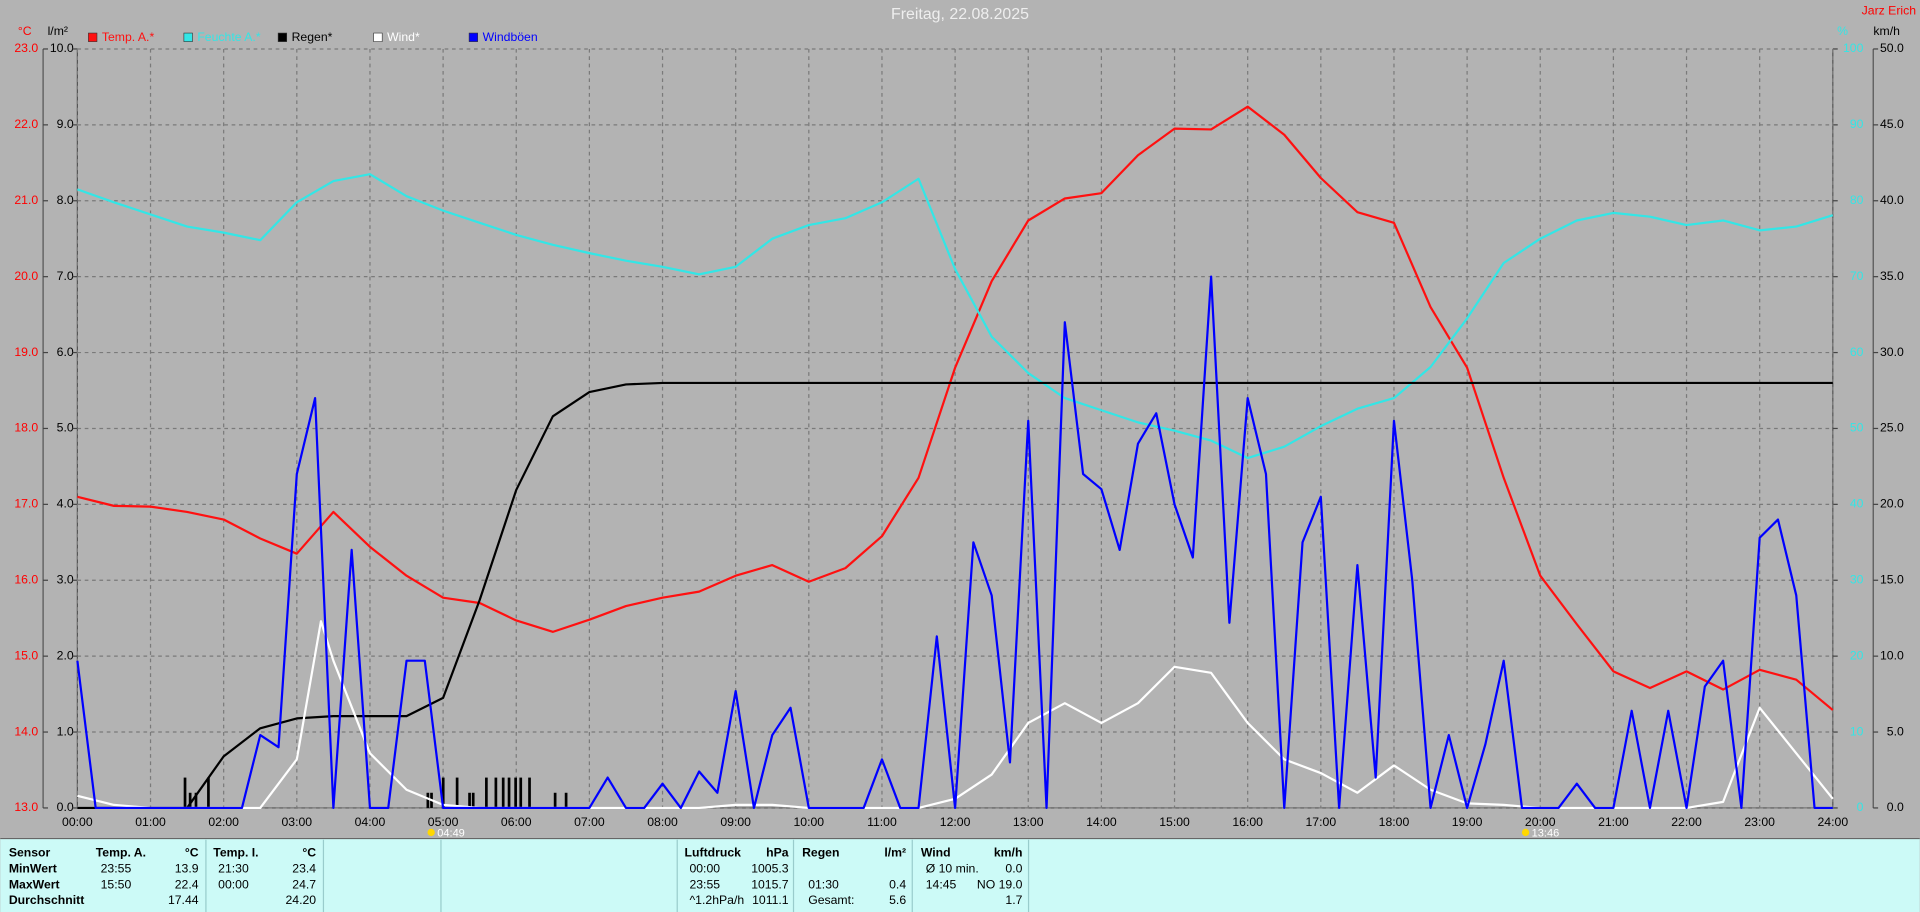  What do you see at coordinates (304, 884) in the screenshot?
I see `cell-value: 24.7` at bounding box center [304, 884].